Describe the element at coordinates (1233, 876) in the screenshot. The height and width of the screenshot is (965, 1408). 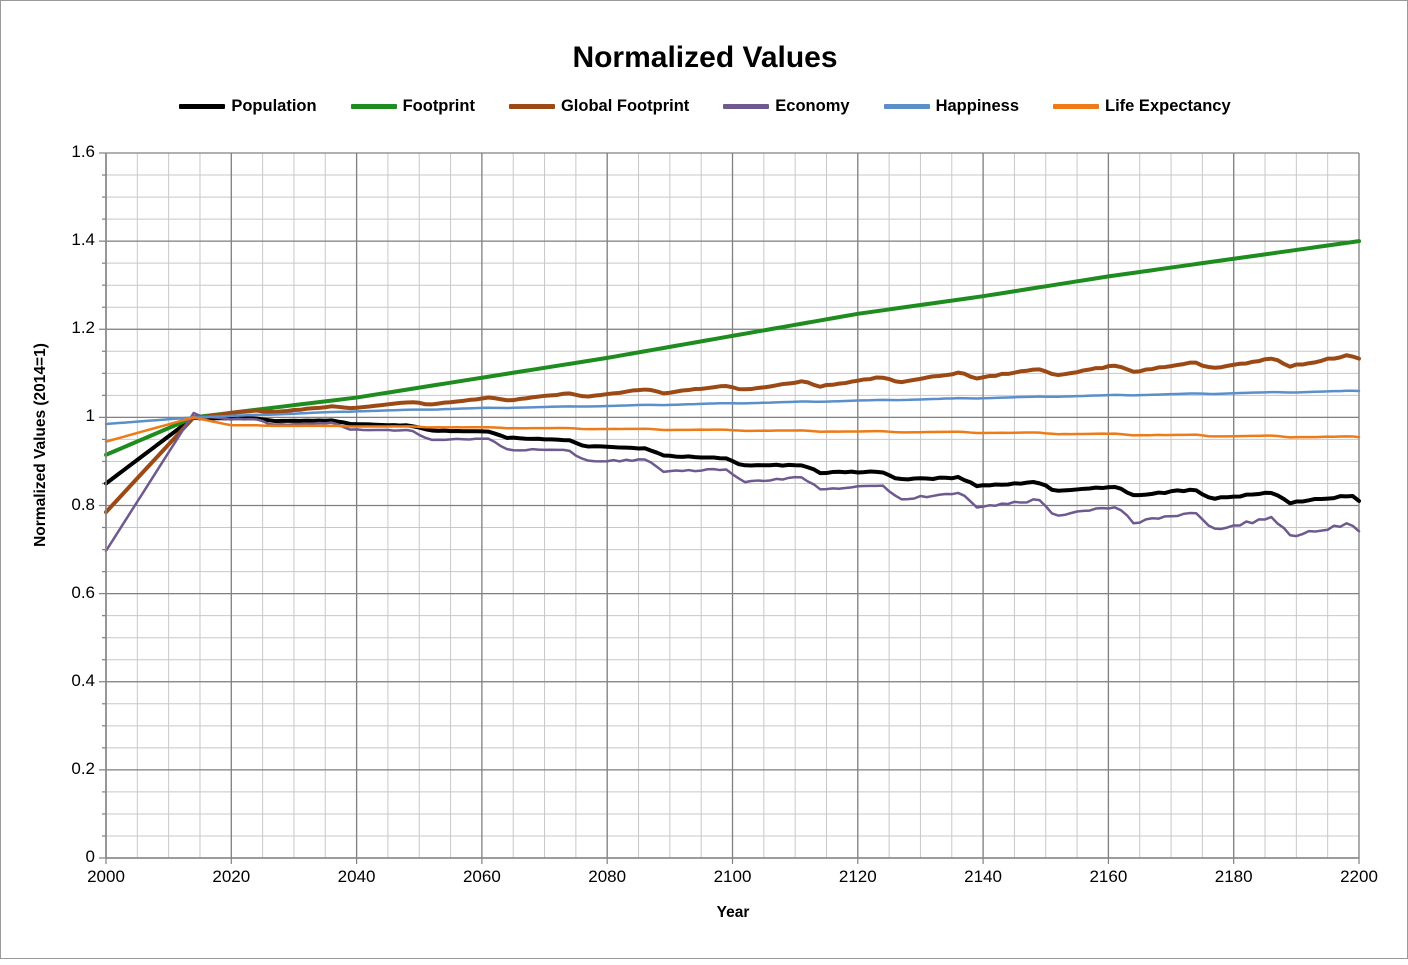
I see `x-axis-tick-label: 2180` at that location.